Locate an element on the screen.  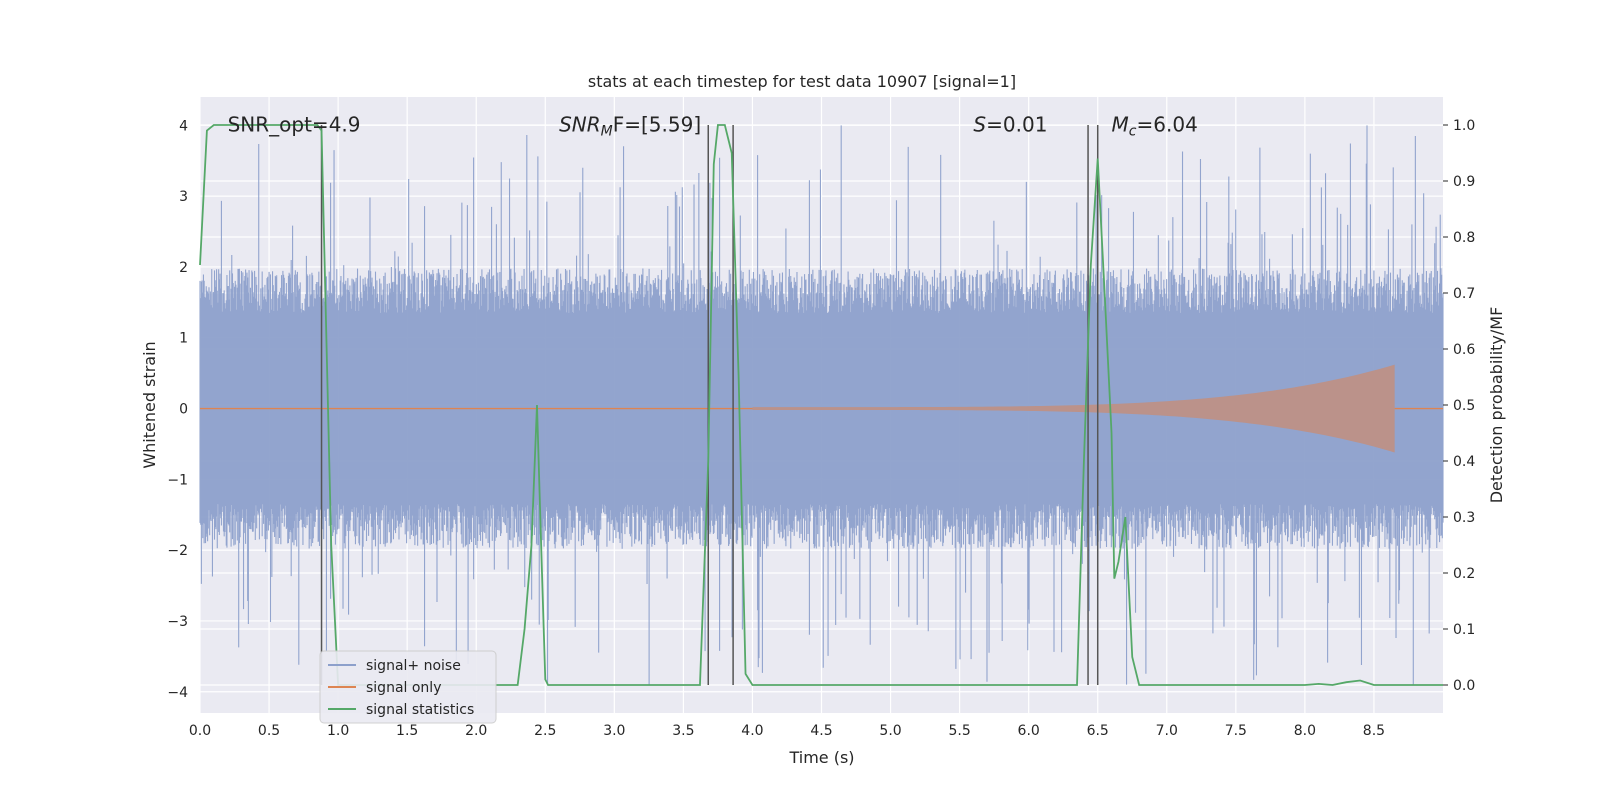
y-left-axis-ticks: 4 3 2 1 0 −1 −2 −3 −4 is located at coordinates (177, 409).